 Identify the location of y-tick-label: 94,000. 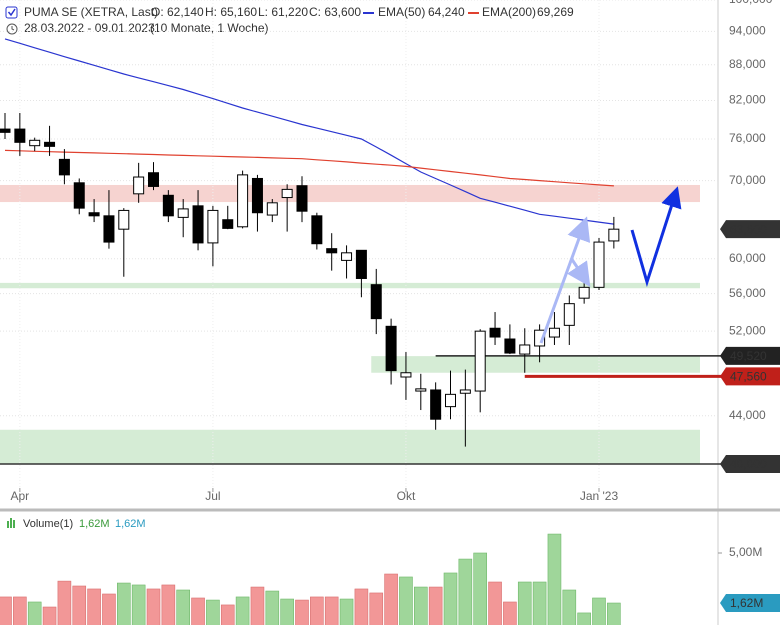
(747, 31).